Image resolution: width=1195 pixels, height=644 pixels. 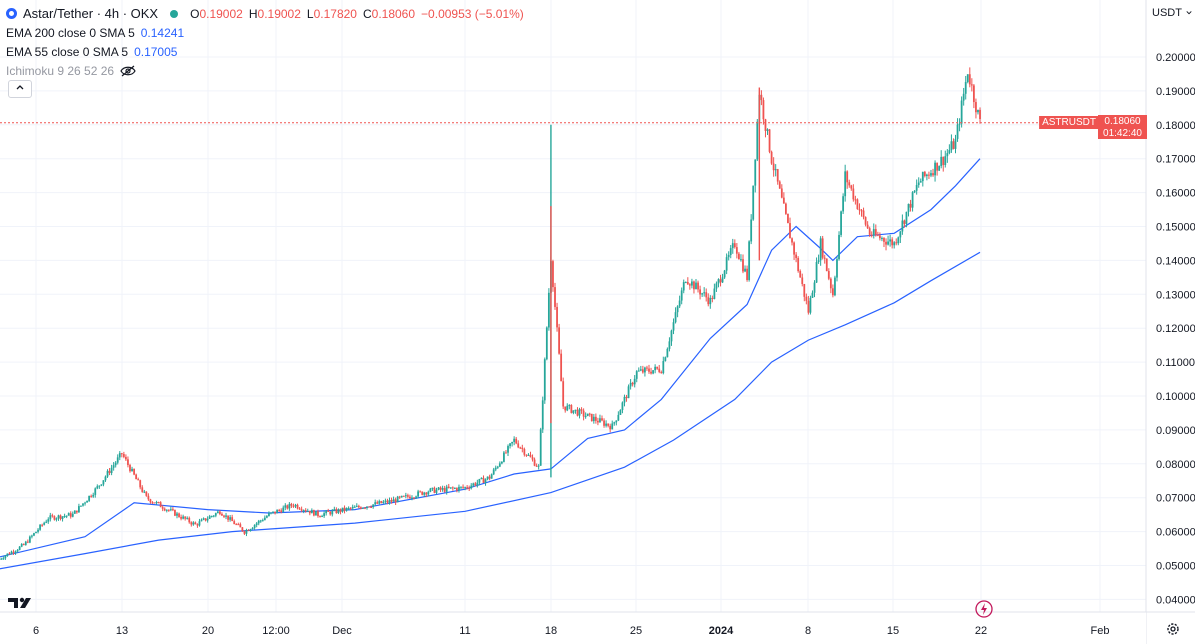 I want to click on time-tick-label: Dec, so click(x=342, y=631).